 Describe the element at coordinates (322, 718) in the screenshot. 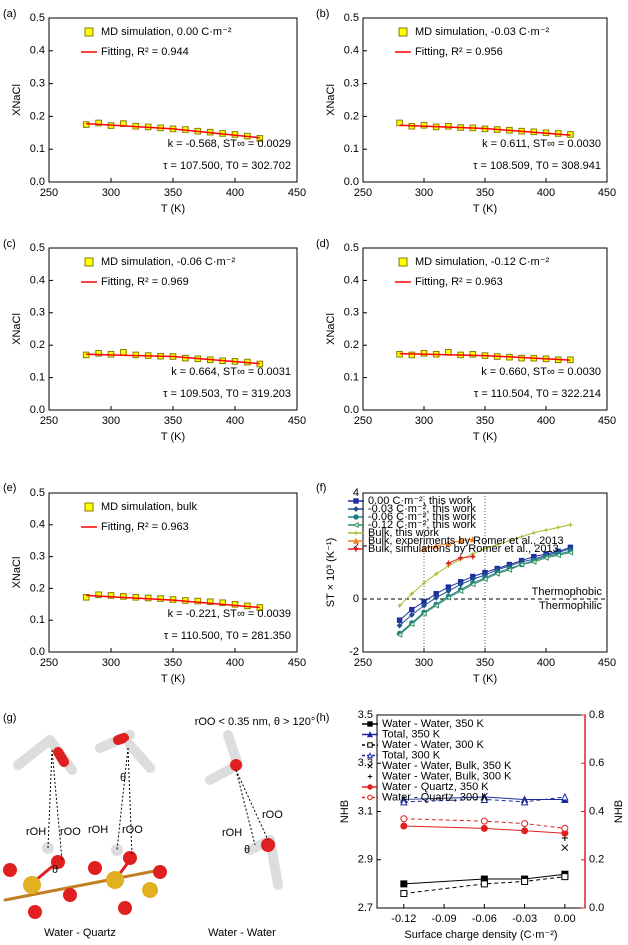

I see `panel-label: (h)` at that location.